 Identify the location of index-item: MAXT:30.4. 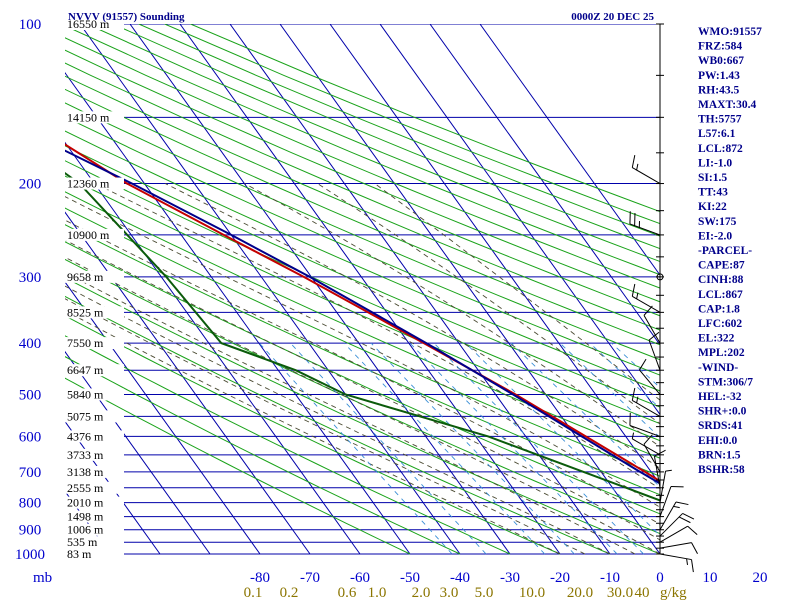
(727, 105).